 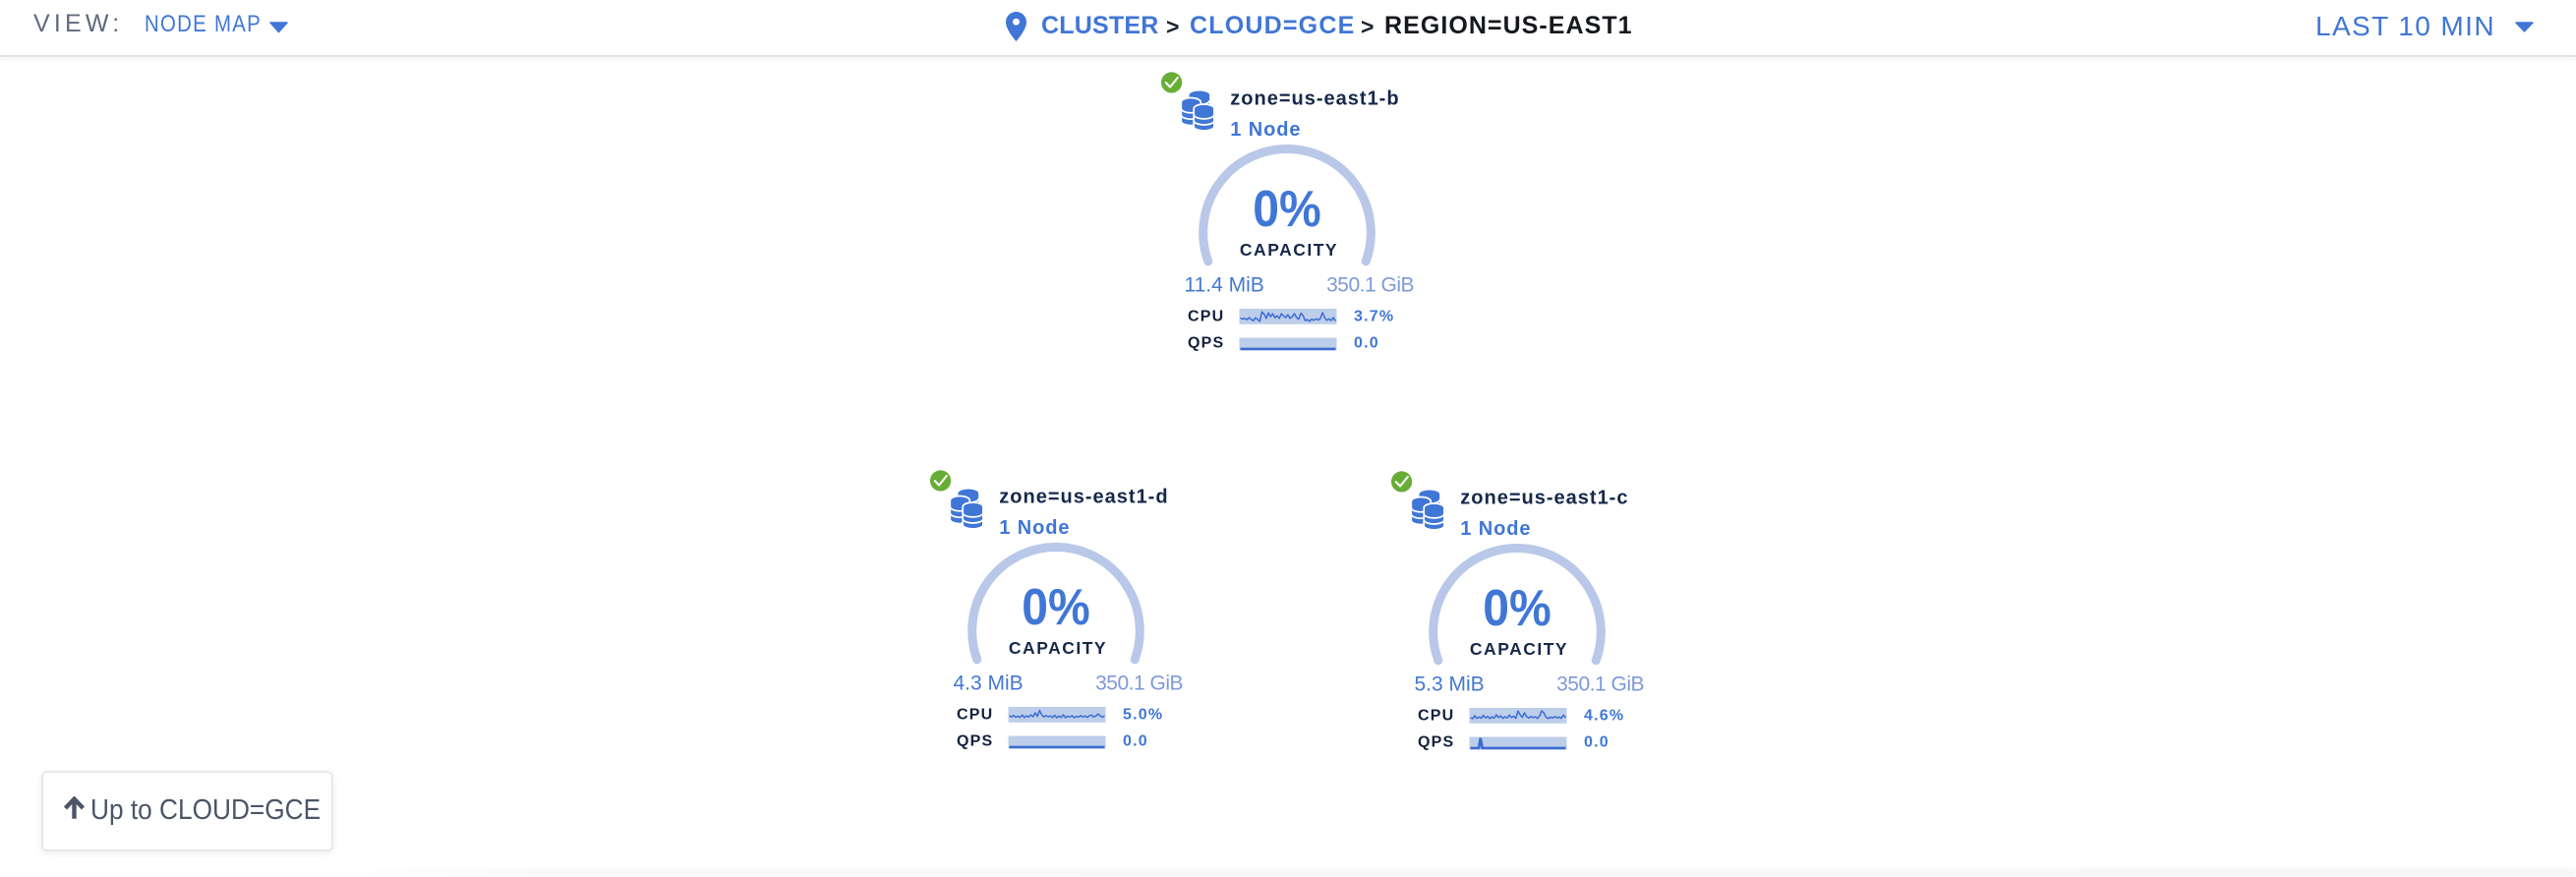 I want to click on svg-text: 3.7%, so click(x=1374, y=316).